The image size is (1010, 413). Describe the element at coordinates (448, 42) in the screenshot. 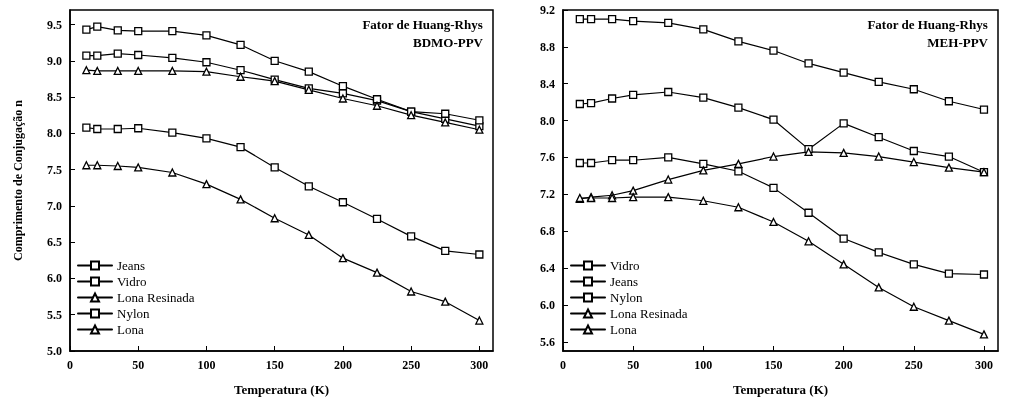

I see `annotation: BDMO-PPV` at that location.